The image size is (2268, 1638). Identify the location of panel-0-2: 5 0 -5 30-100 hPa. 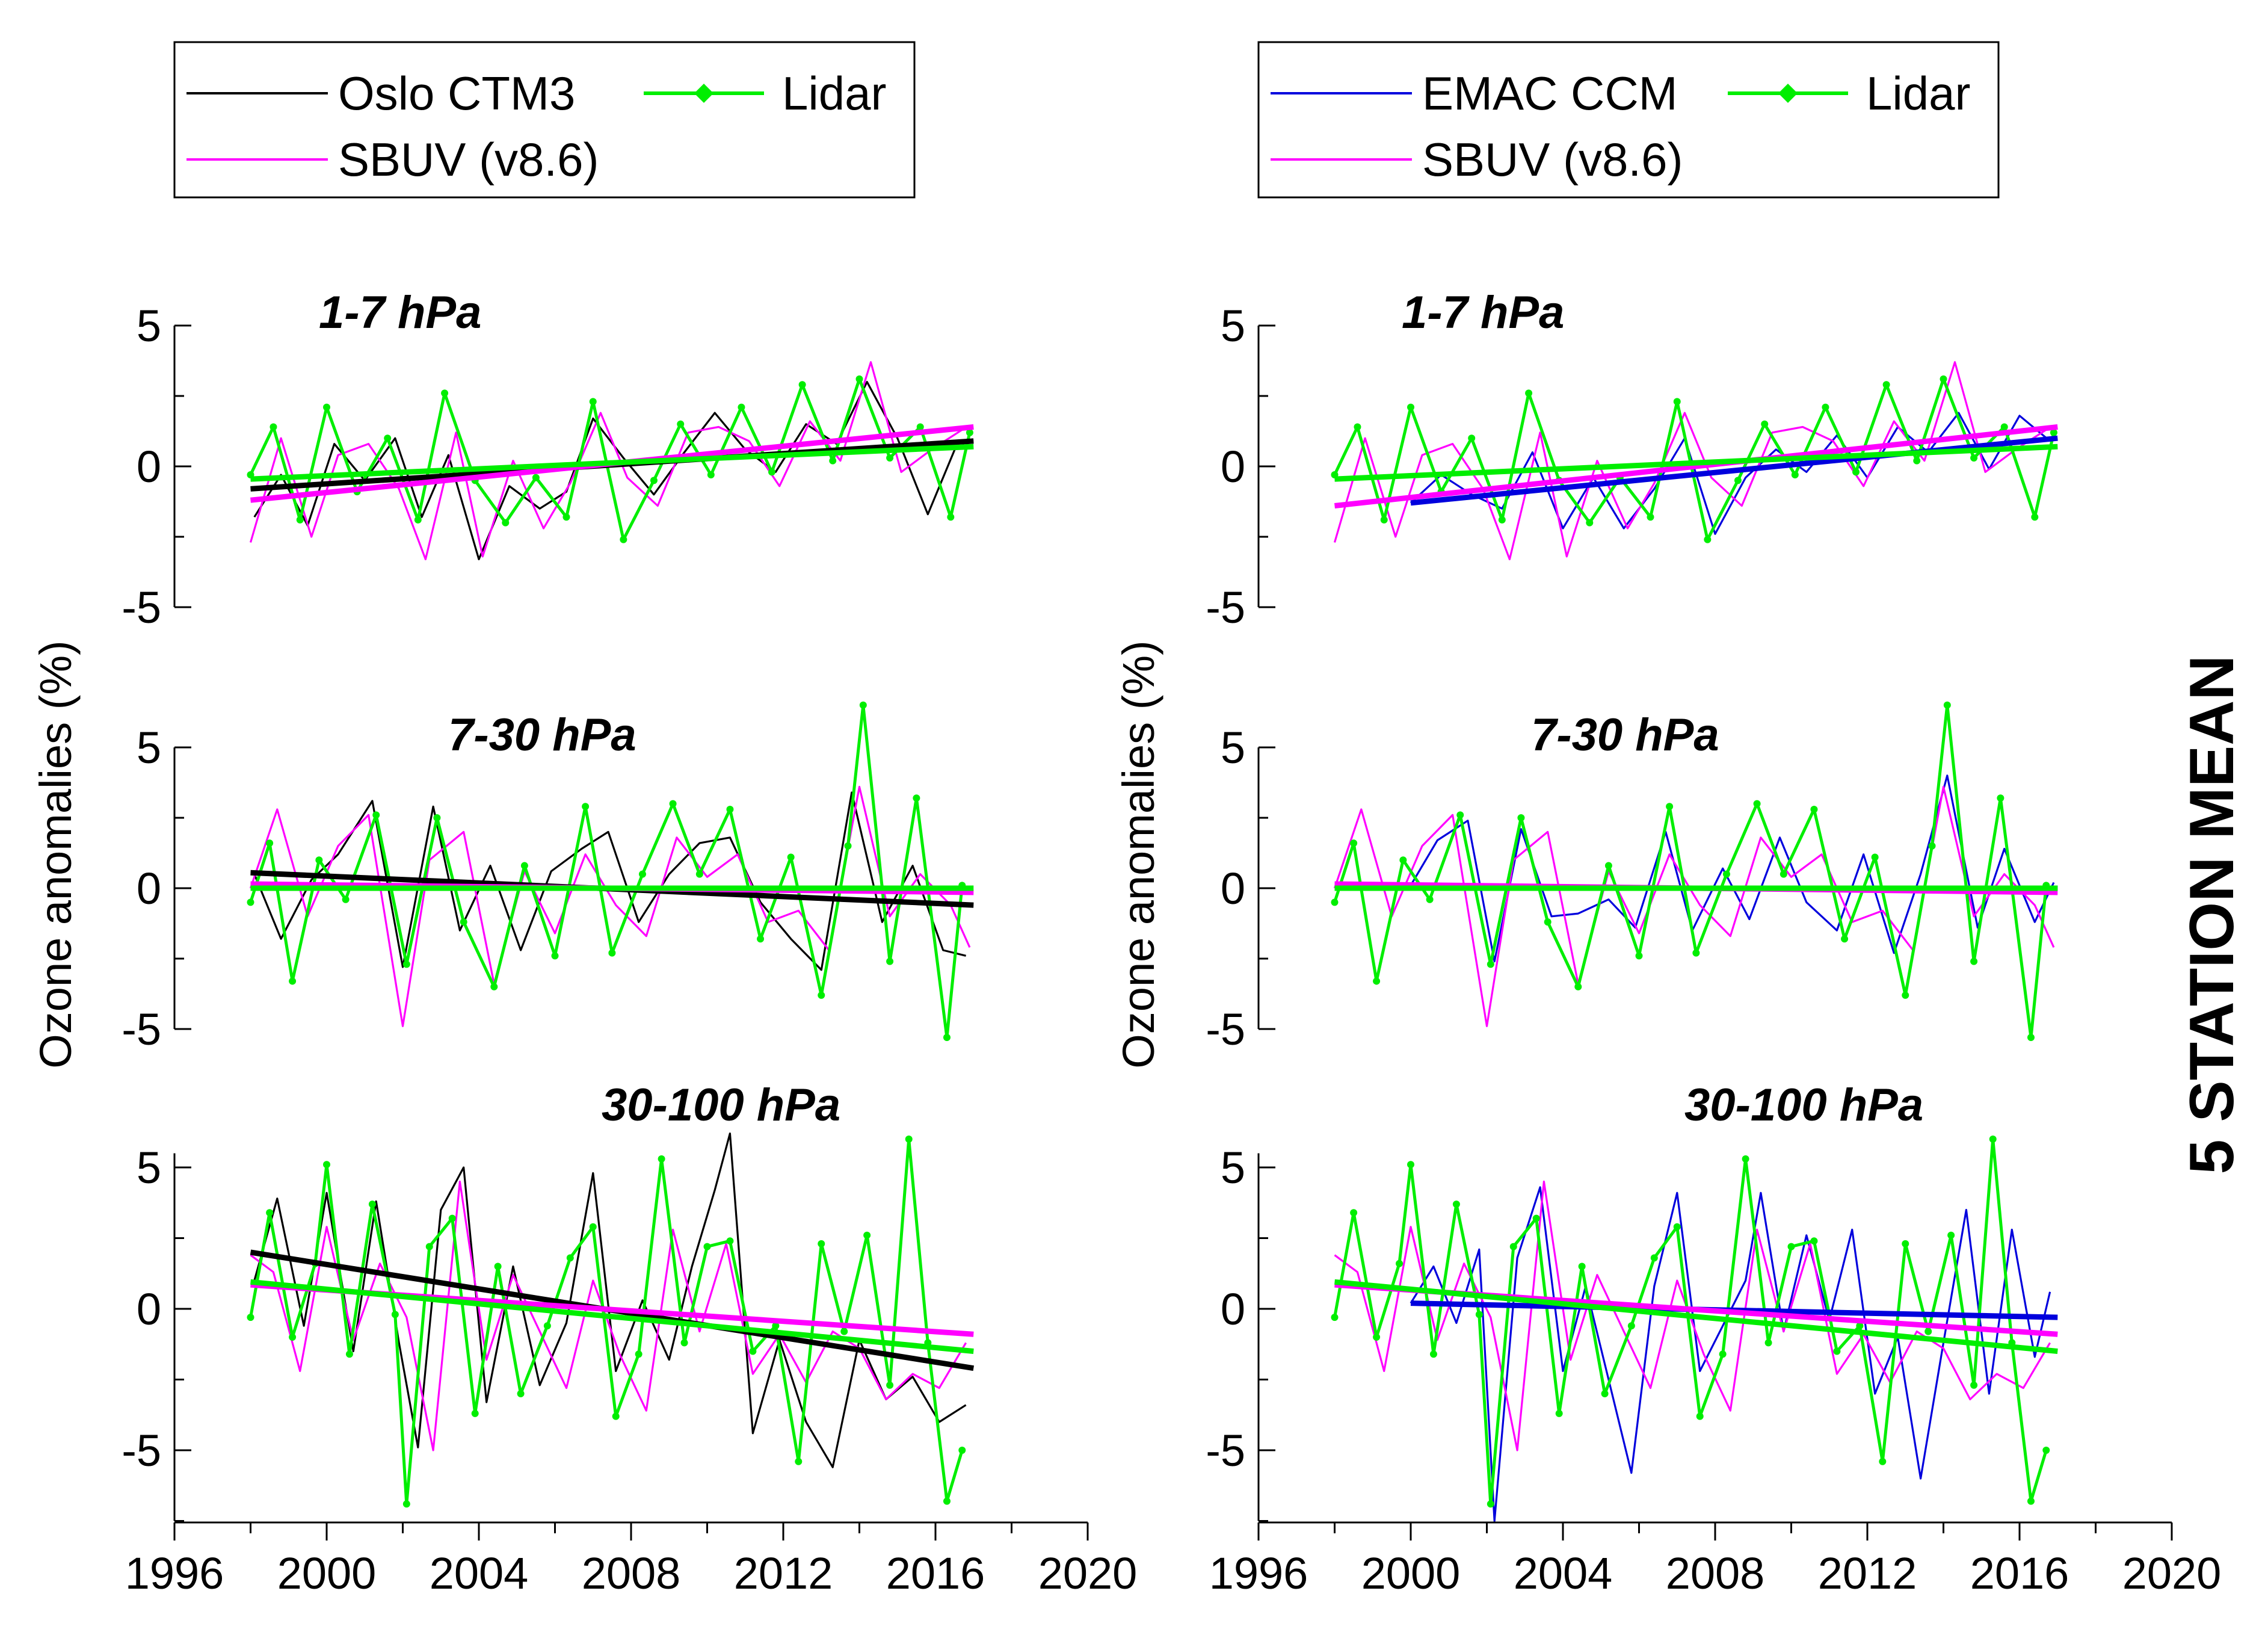
(548, 1301).